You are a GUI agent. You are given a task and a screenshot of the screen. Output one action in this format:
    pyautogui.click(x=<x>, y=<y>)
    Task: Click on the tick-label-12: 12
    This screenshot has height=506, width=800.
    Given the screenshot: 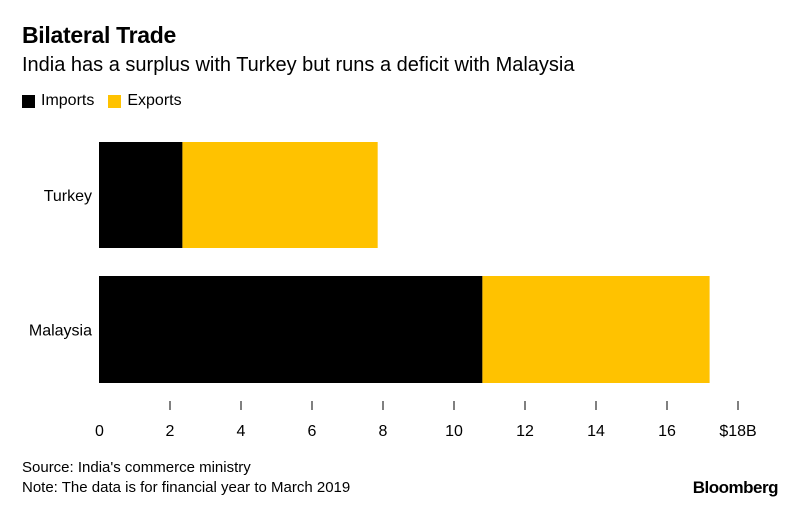 What is the action you would take?
    pyautogui.click(x=525, y=431)
    